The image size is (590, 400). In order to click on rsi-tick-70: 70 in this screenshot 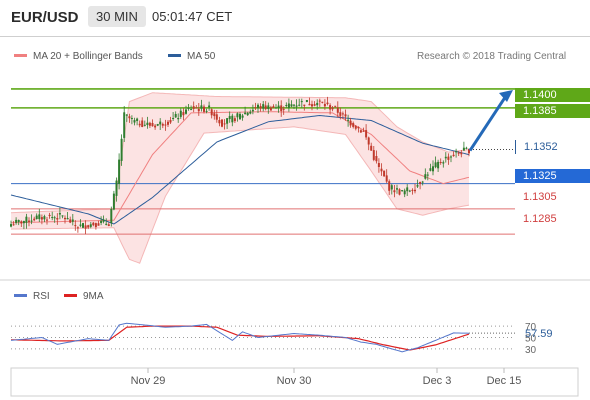, I will do `click(531, 327)`.